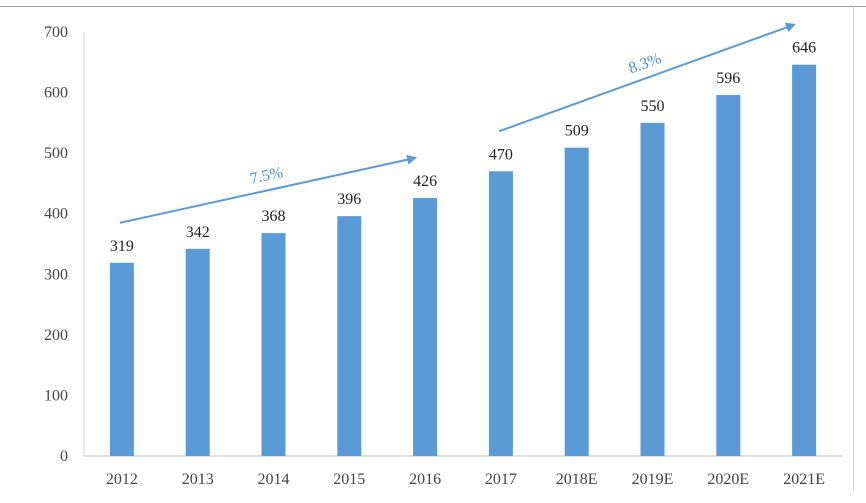 This screenshot has height=503, width=866. Describe the element at coordinates (56, 244) in the screenshot. I see `y-tick-labels: 0 100 200 300 400 500 600 700` at that location.